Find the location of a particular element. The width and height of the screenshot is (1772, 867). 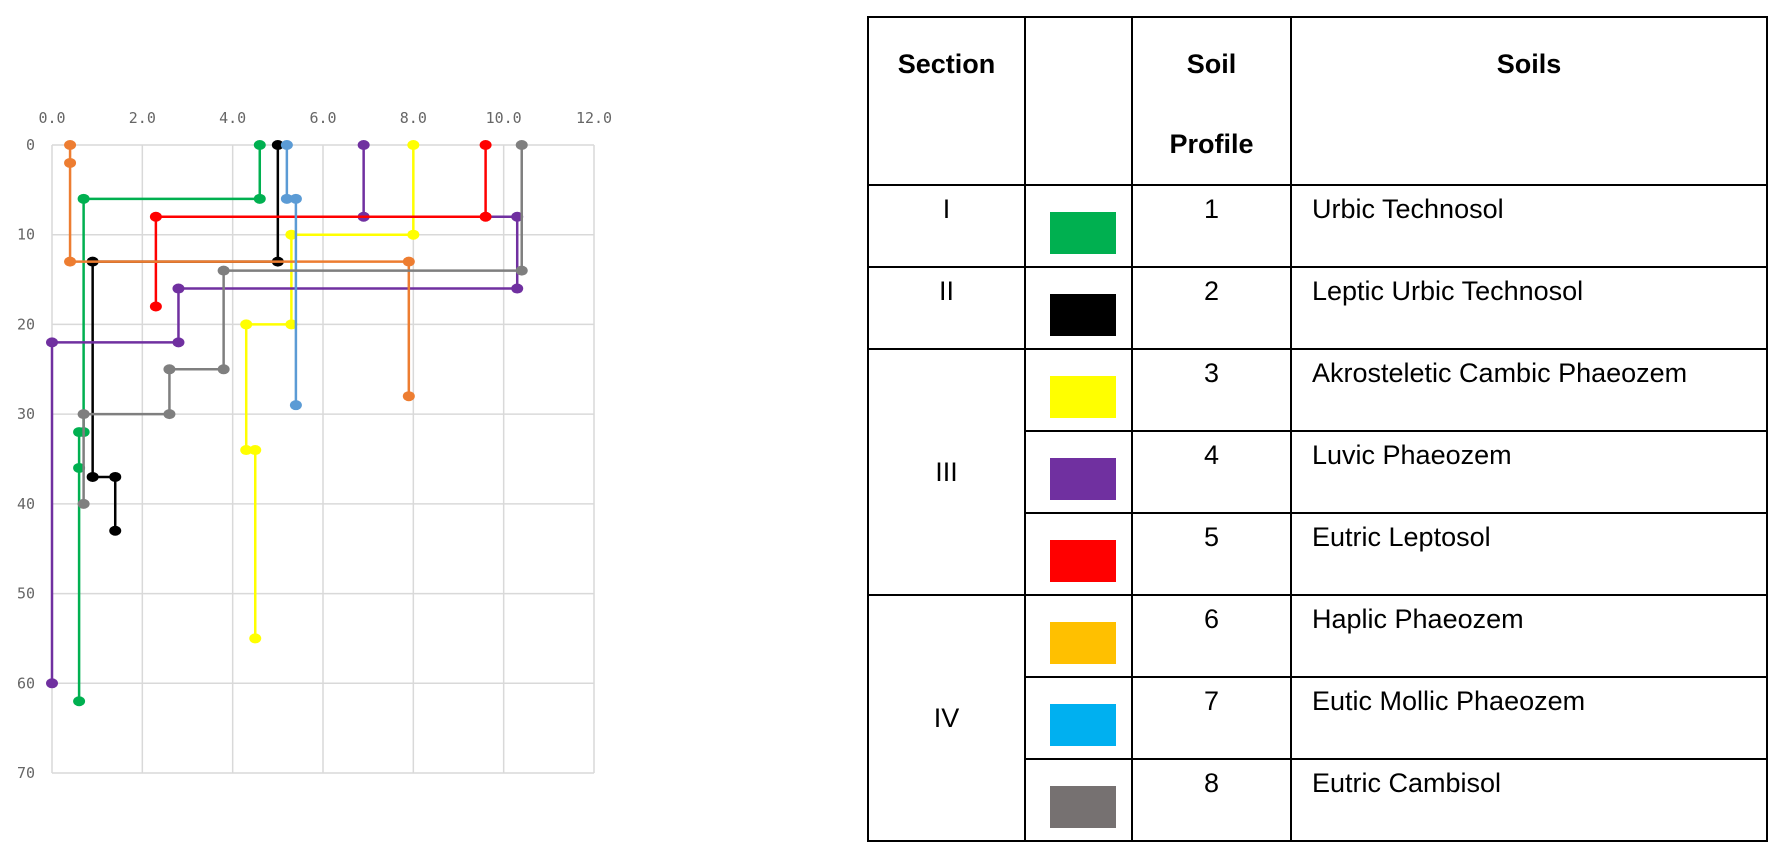

soil-name: Akrosteletic Cambic Phaeozem is located at coordinates (1500, 373).